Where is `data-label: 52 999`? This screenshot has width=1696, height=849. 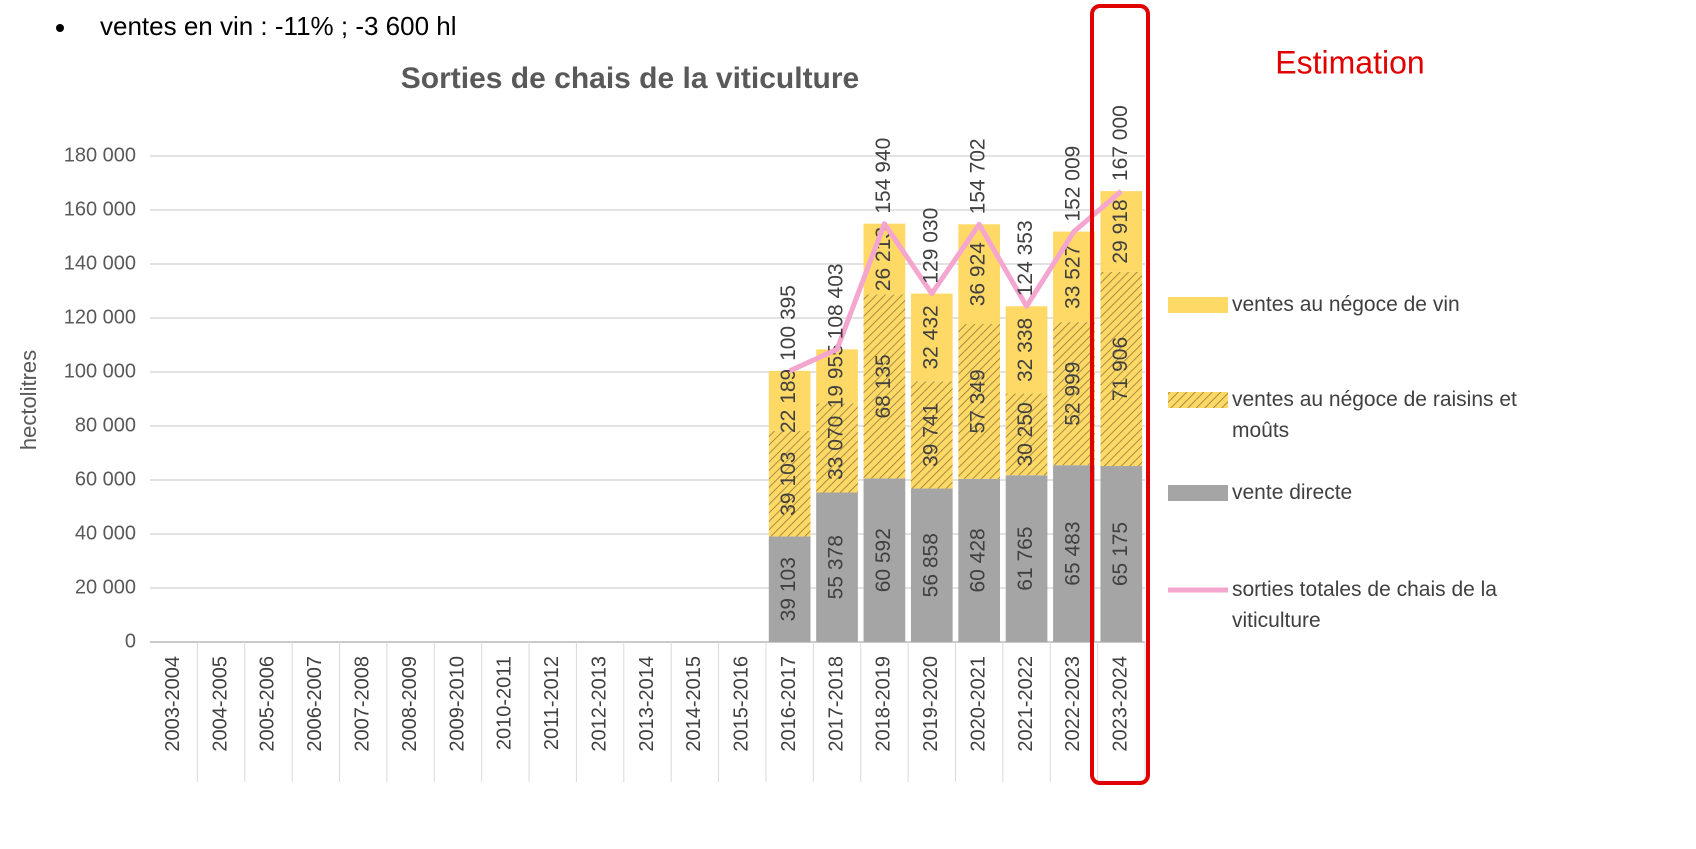
data-label: 52 999 is located at coordinates (1072, 394).